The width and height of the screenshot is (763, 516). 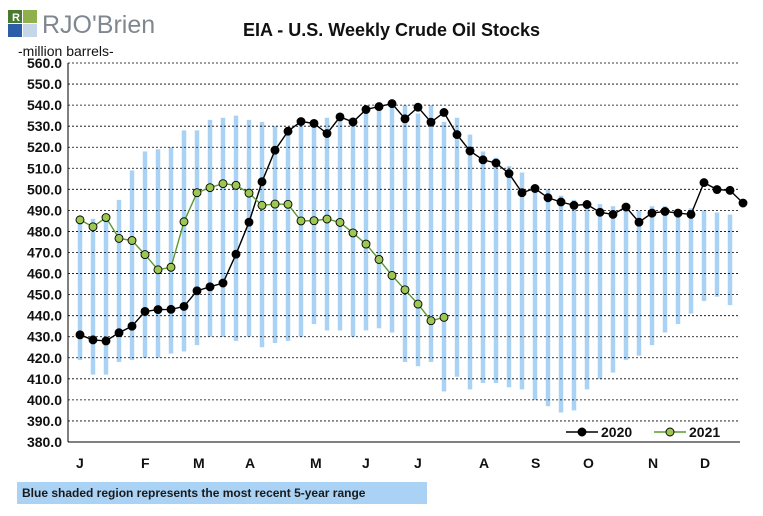 What do you see at coordinates (44, 147) in the screenshot?
I see `y-tick-label: 520.0` at bounding box center [44, 147].